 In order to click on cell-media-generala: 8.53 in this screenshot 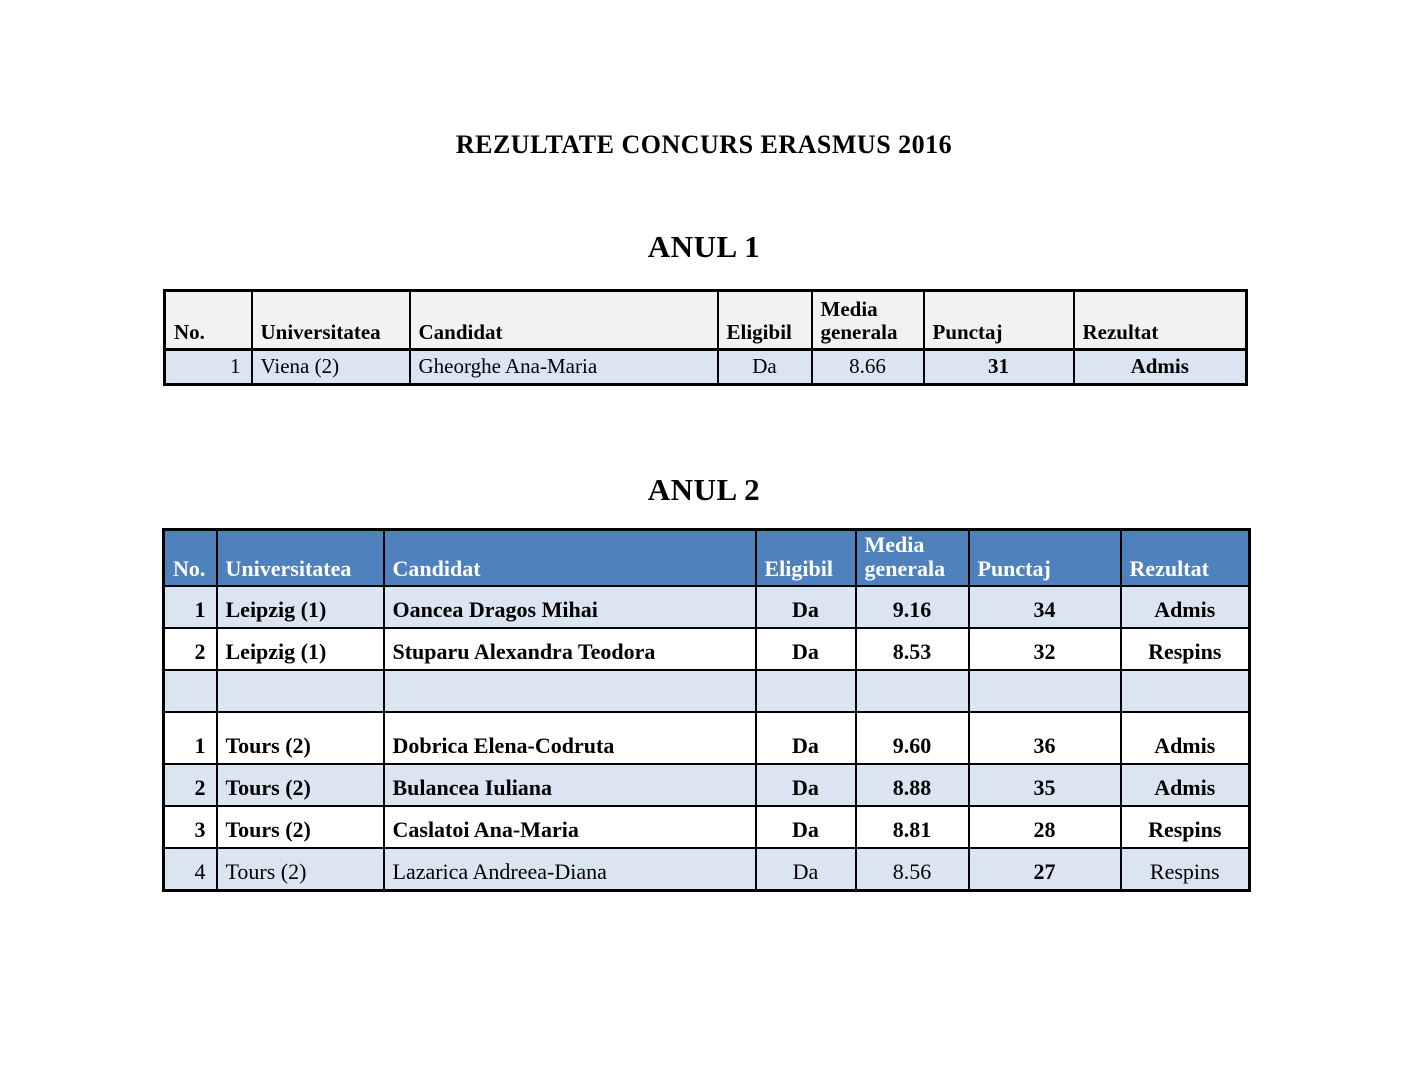, I will do `click(912, 649)`.